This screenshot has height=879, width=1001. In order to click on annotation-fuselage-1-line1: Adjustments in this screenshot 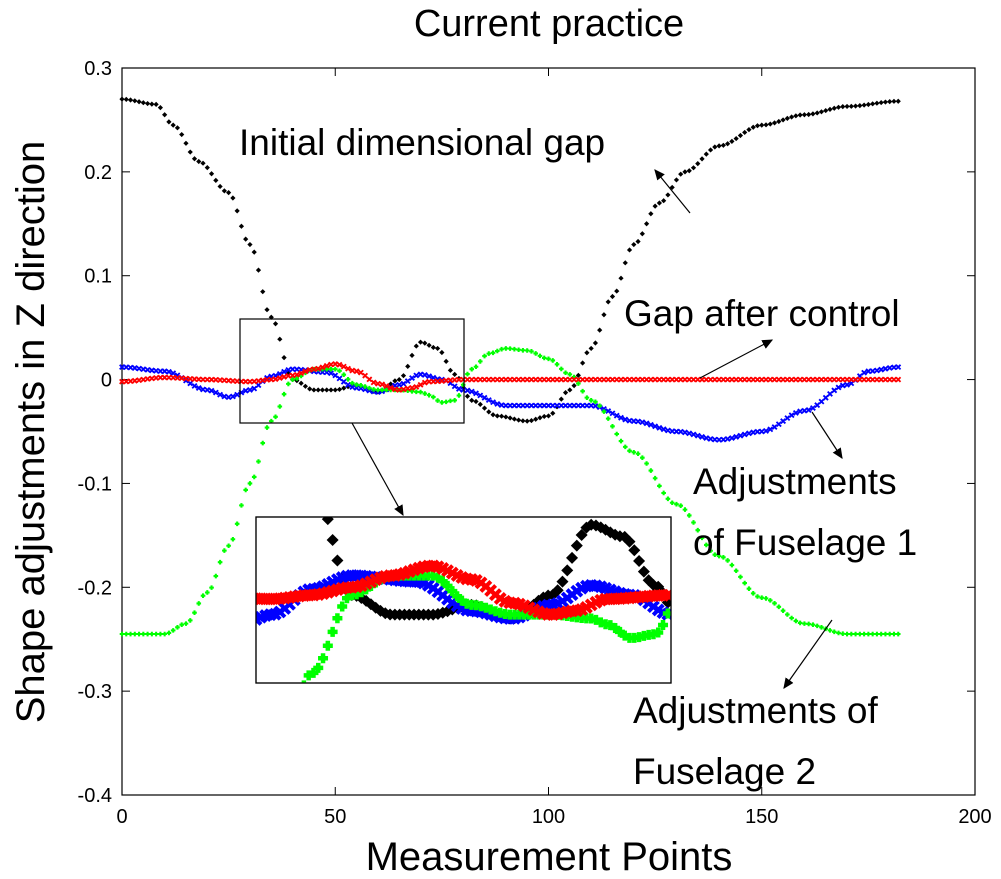, I will do `click(795, 481)`.